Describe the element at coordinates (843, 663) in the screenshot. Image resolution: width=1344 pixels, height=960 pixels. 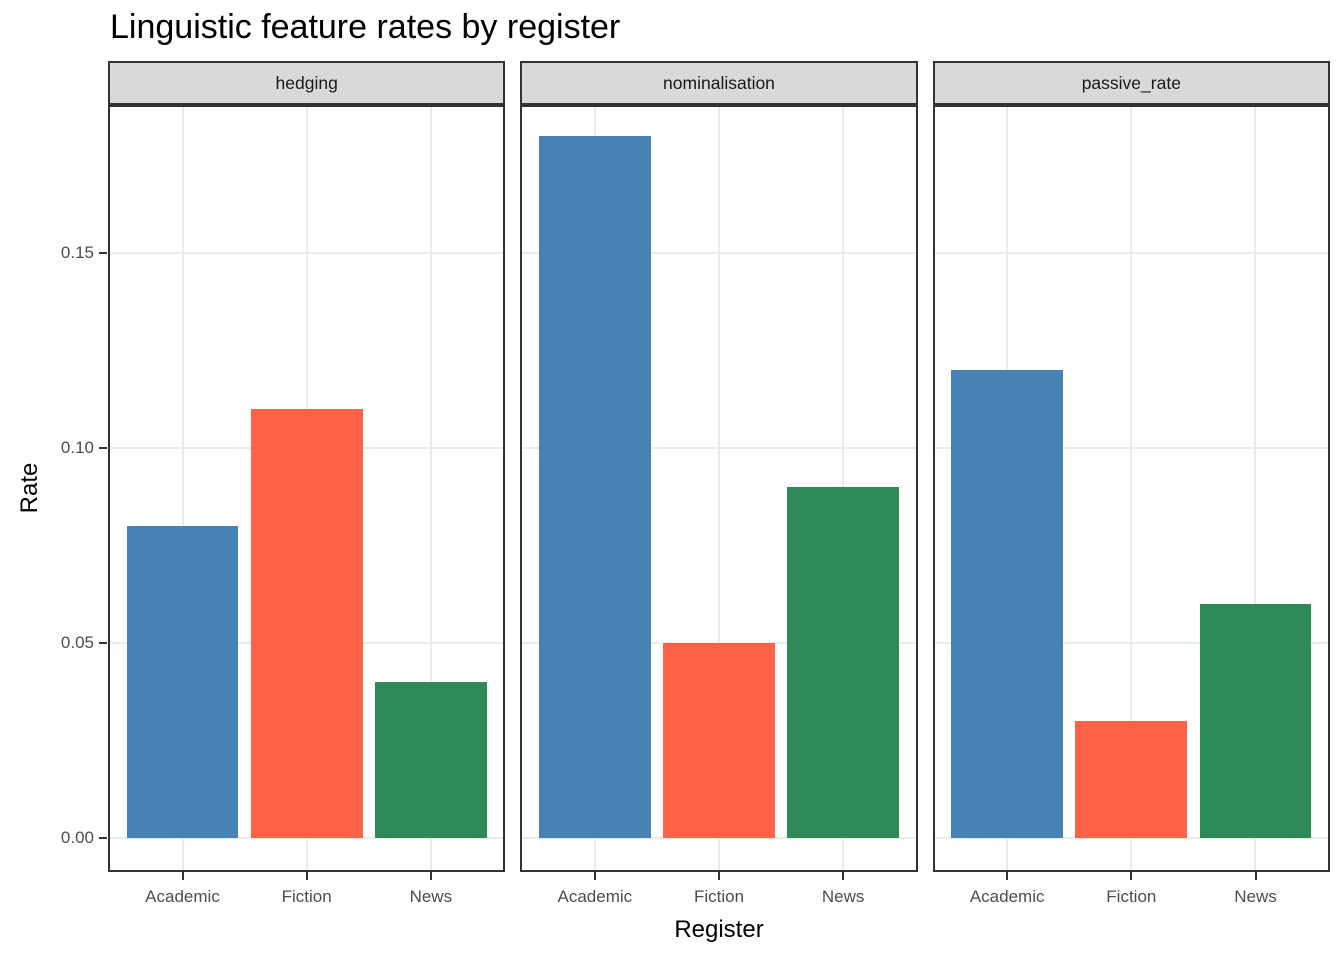
I see `bar-nominalisation-news` at that location.